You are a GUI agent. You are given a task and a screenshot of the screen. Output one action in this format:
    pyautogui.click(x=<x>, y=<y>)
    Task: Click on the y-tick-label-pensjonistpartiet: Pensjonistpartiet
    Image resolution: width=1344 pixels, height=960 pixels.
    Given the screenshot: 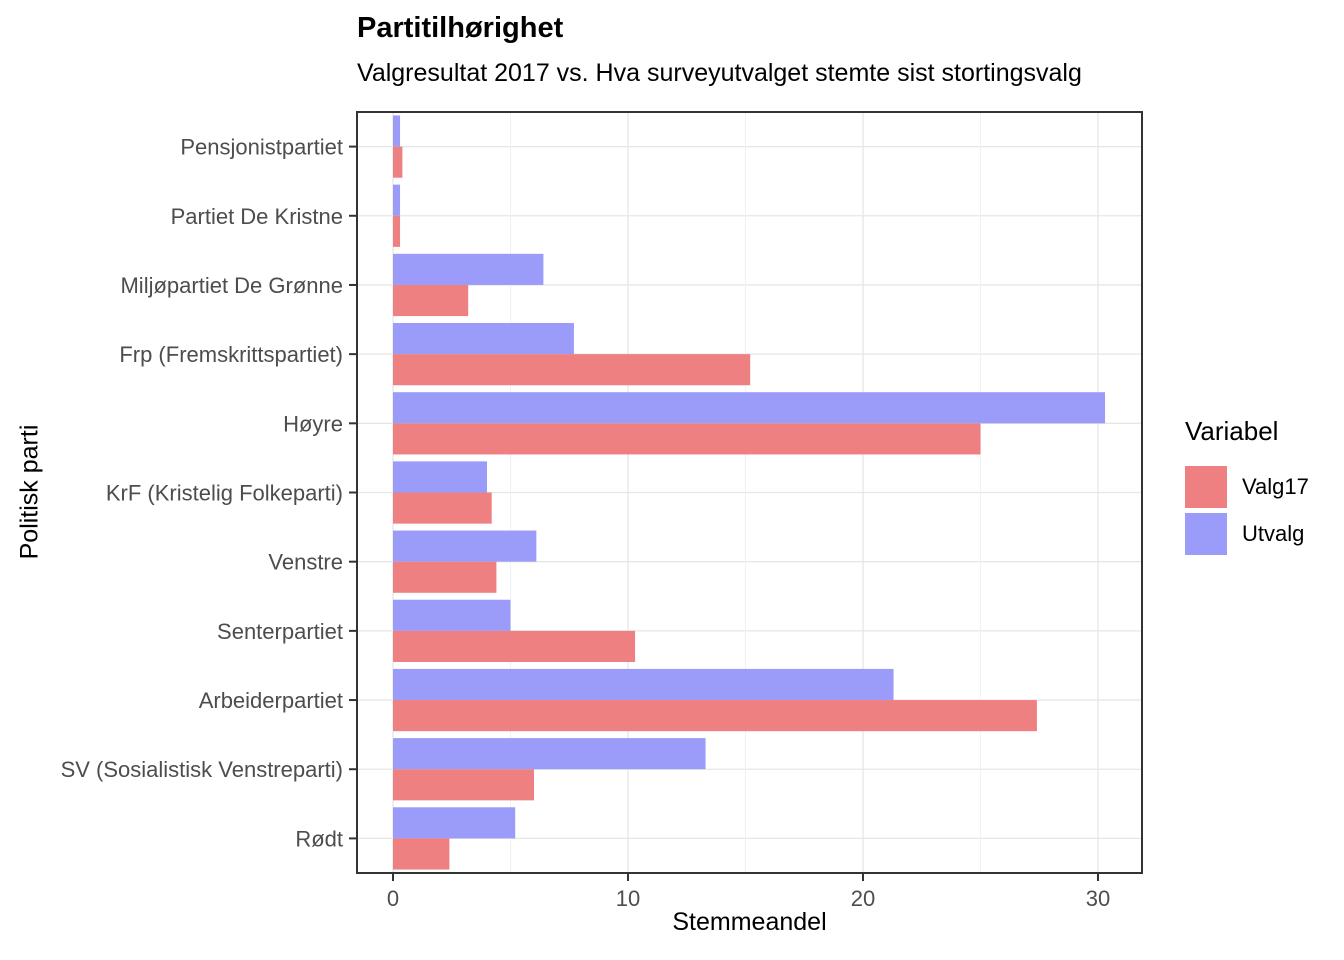 What is the action you would take?
    pyautogui.click(x=261, y=147)
    